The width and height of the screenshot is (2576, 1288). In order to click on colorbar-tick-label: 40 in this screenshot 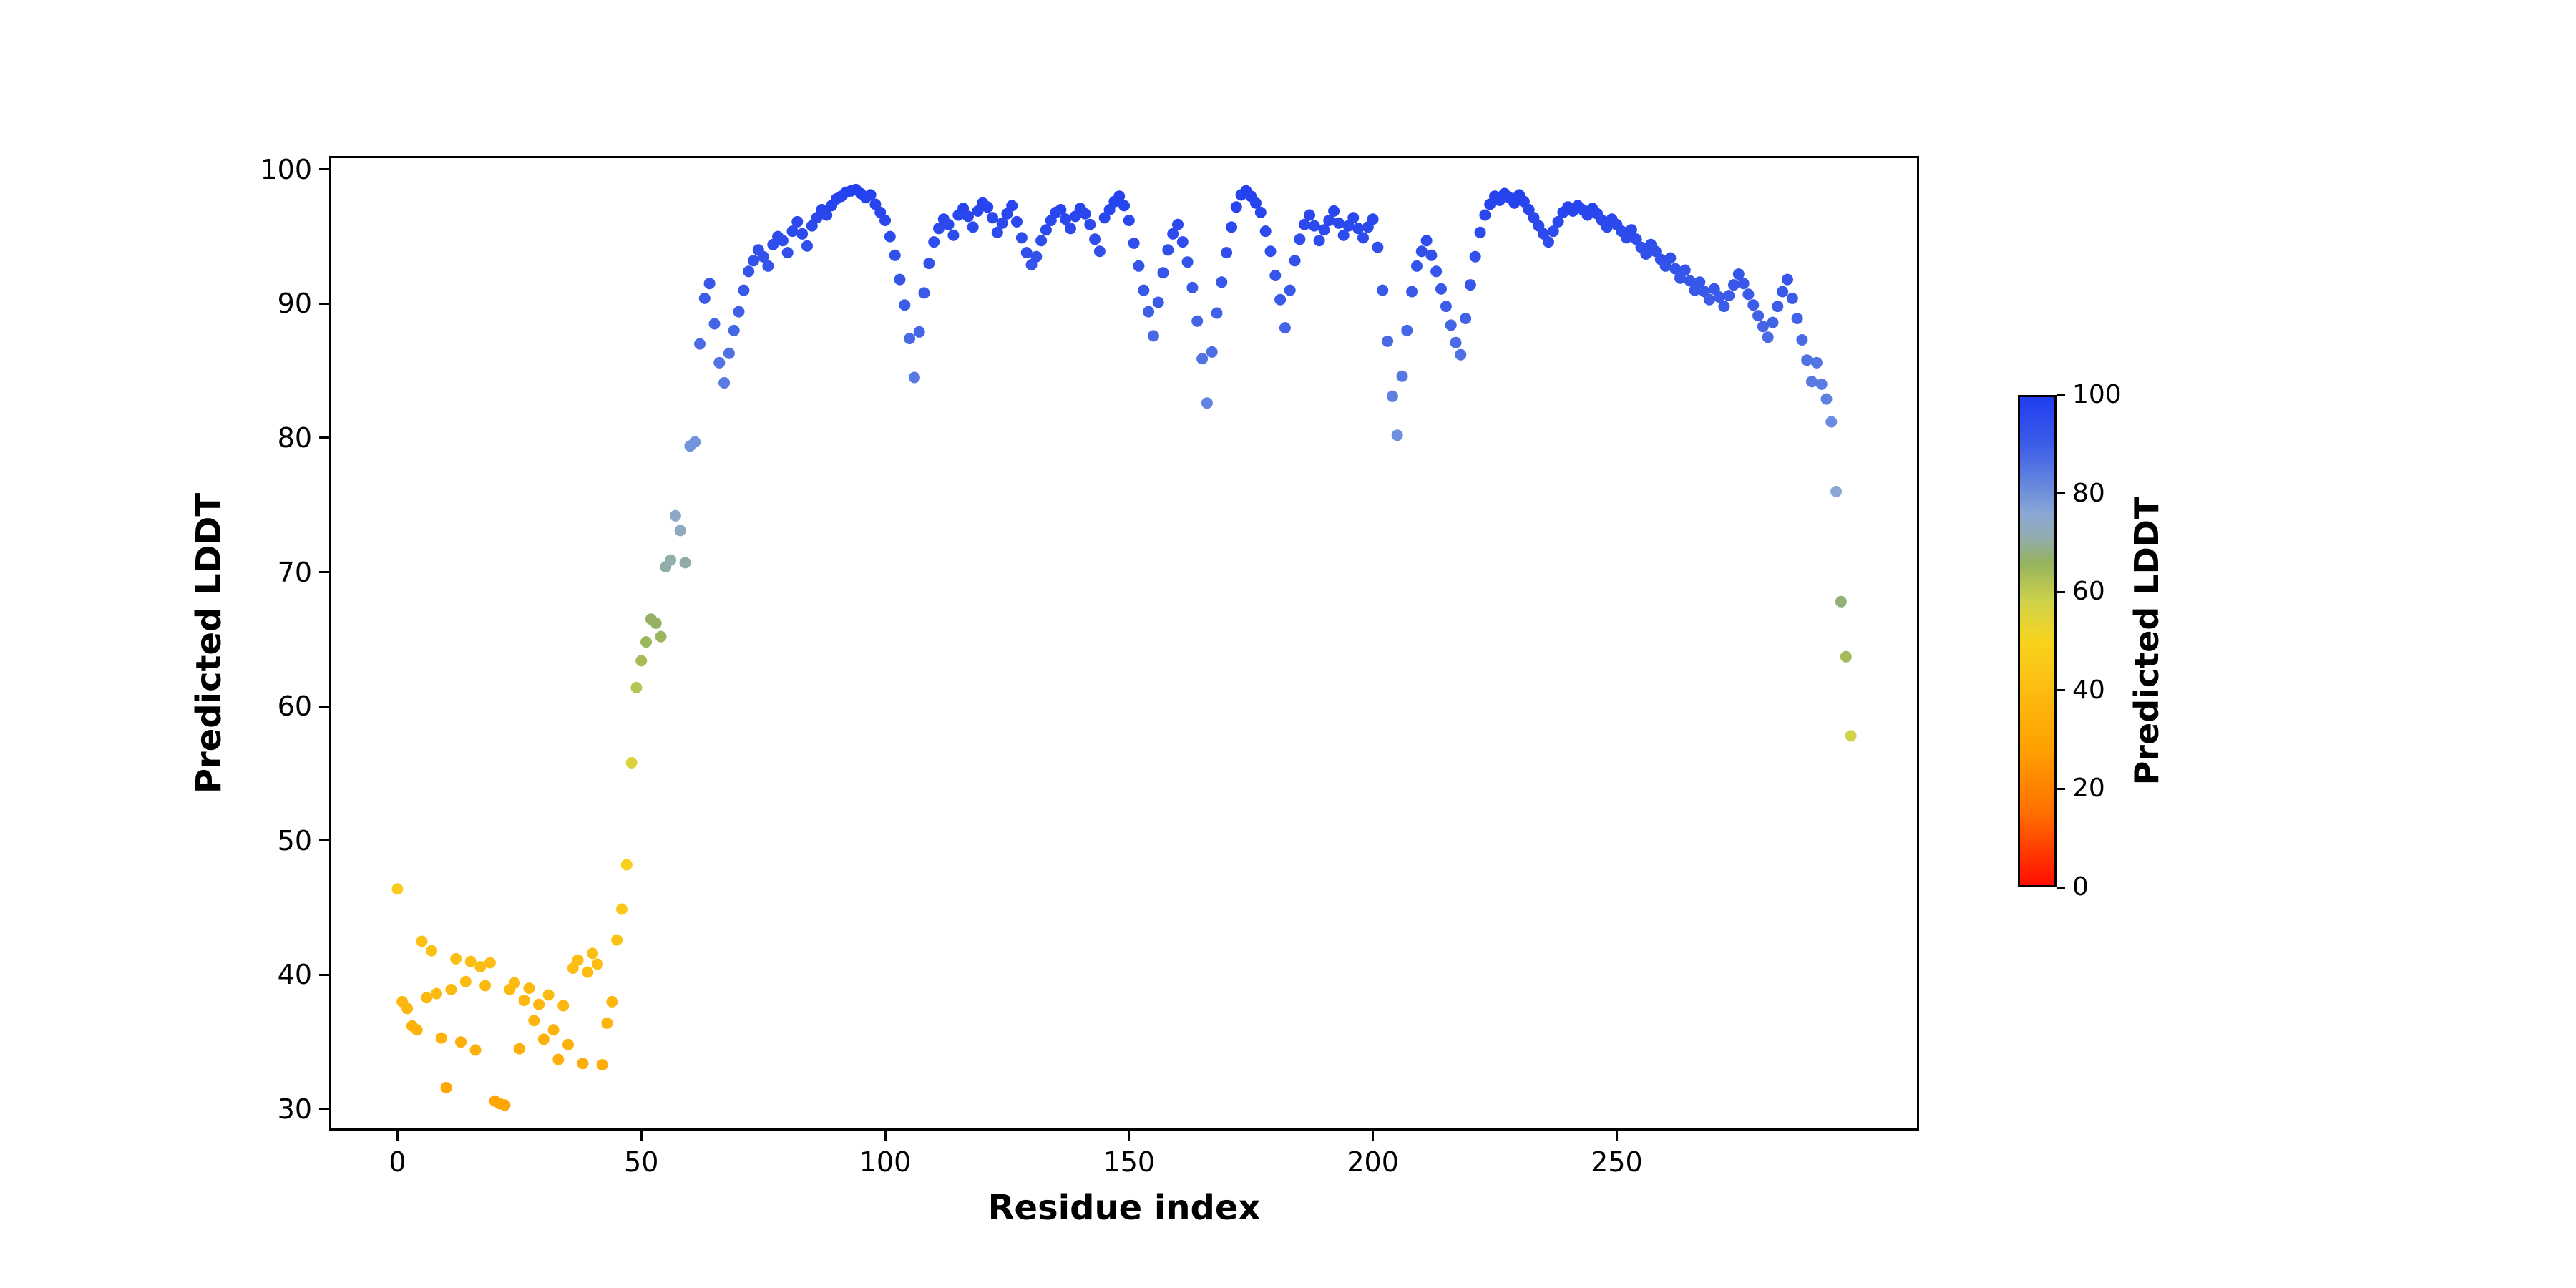, I will do `click(2088, 690)`.